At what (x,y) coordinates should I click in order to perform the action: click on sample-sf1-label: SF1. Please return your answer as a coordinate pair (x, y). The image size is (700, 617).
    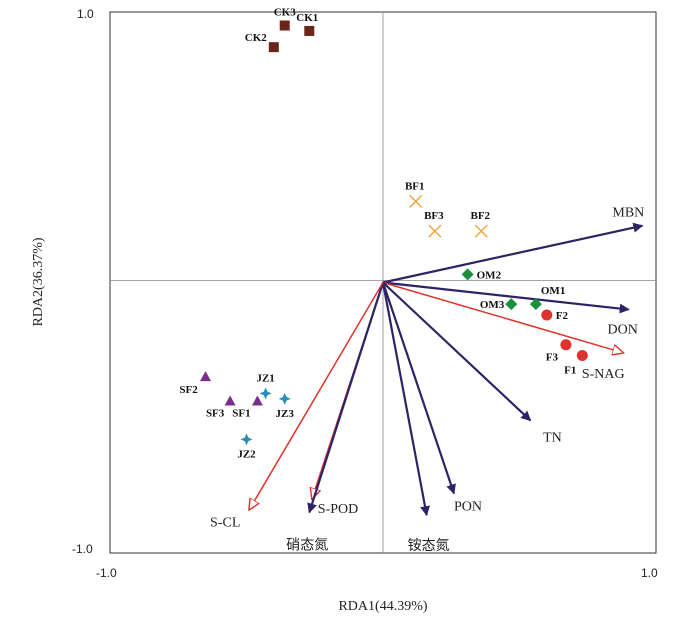
    Looking at the image, I should click on (241, 414).